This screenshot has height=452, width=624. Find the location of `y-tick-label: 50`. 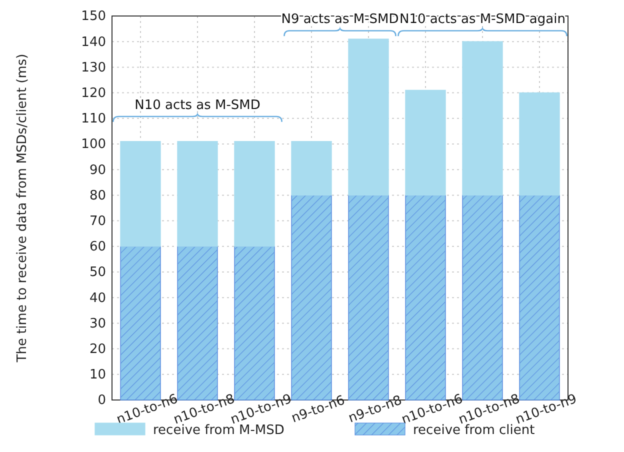

y-tick-label: 50 is located at coordinates (97, 272).